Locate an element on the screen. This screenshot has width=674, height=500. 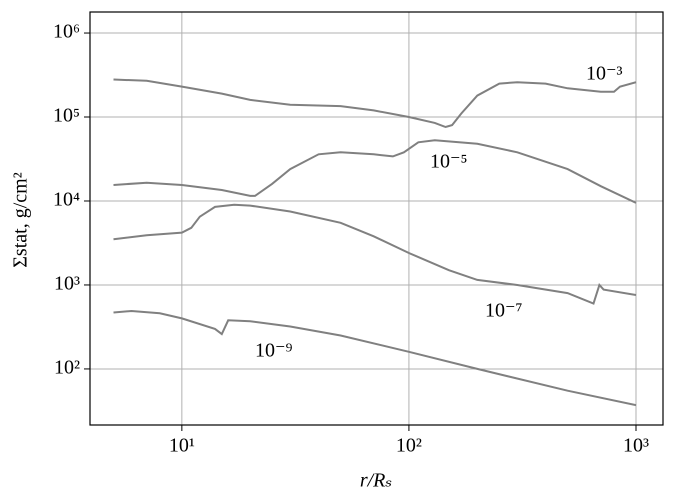
series-label: 10⁻⁵ is located at coordinates (449, 162).